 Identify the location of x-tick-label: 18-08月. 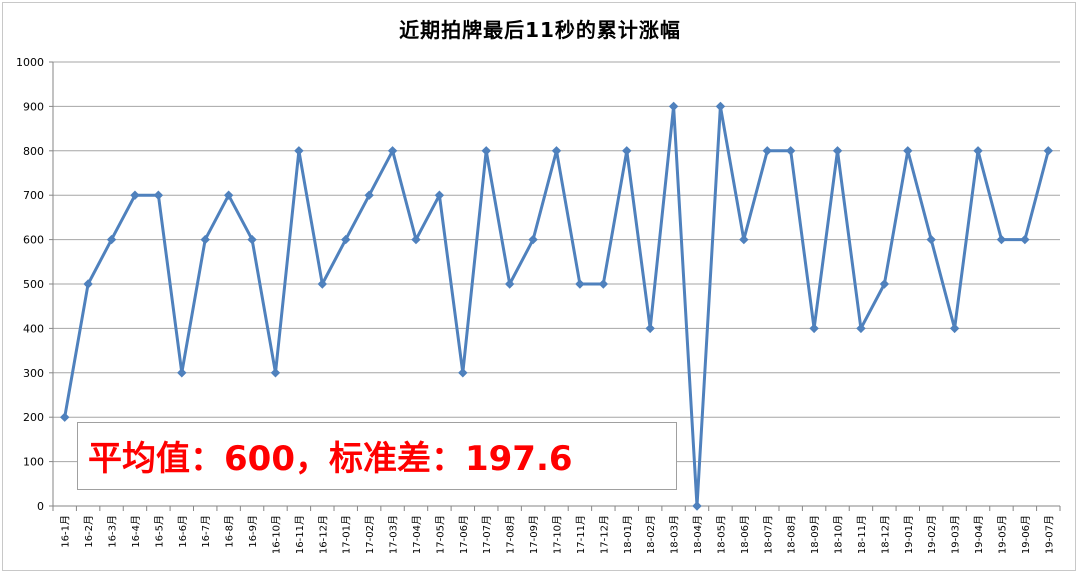
(792, 534).